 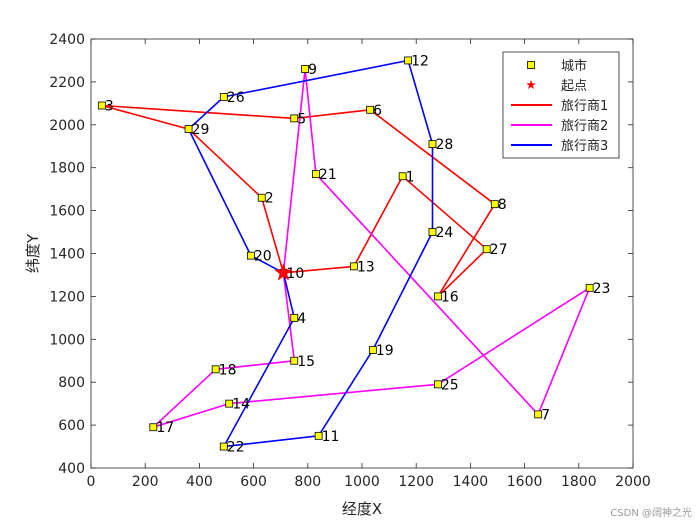 I want to click on city-label: 27, so click(x=499, y=250).